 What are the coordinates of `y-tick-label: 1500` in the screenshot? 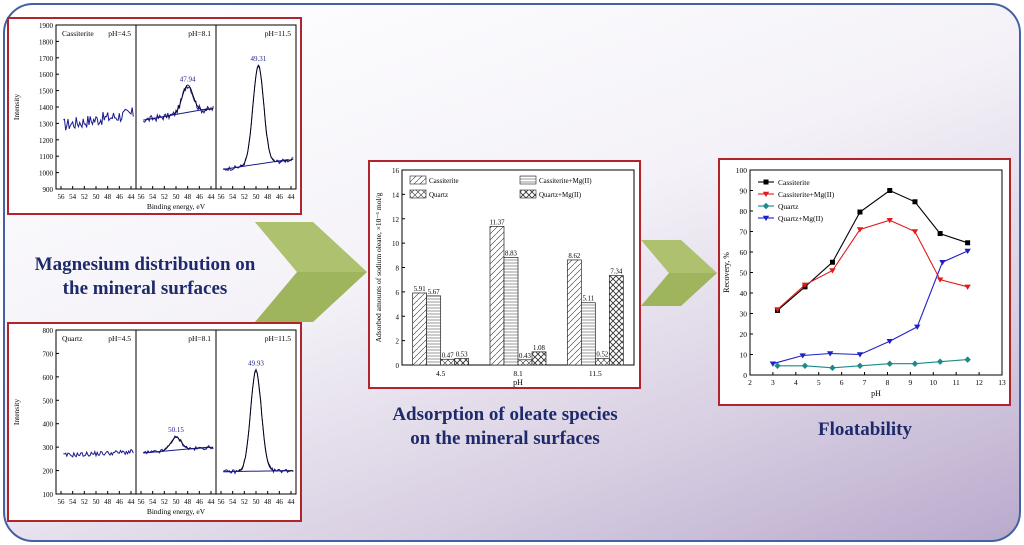 It's located at (46, 92).